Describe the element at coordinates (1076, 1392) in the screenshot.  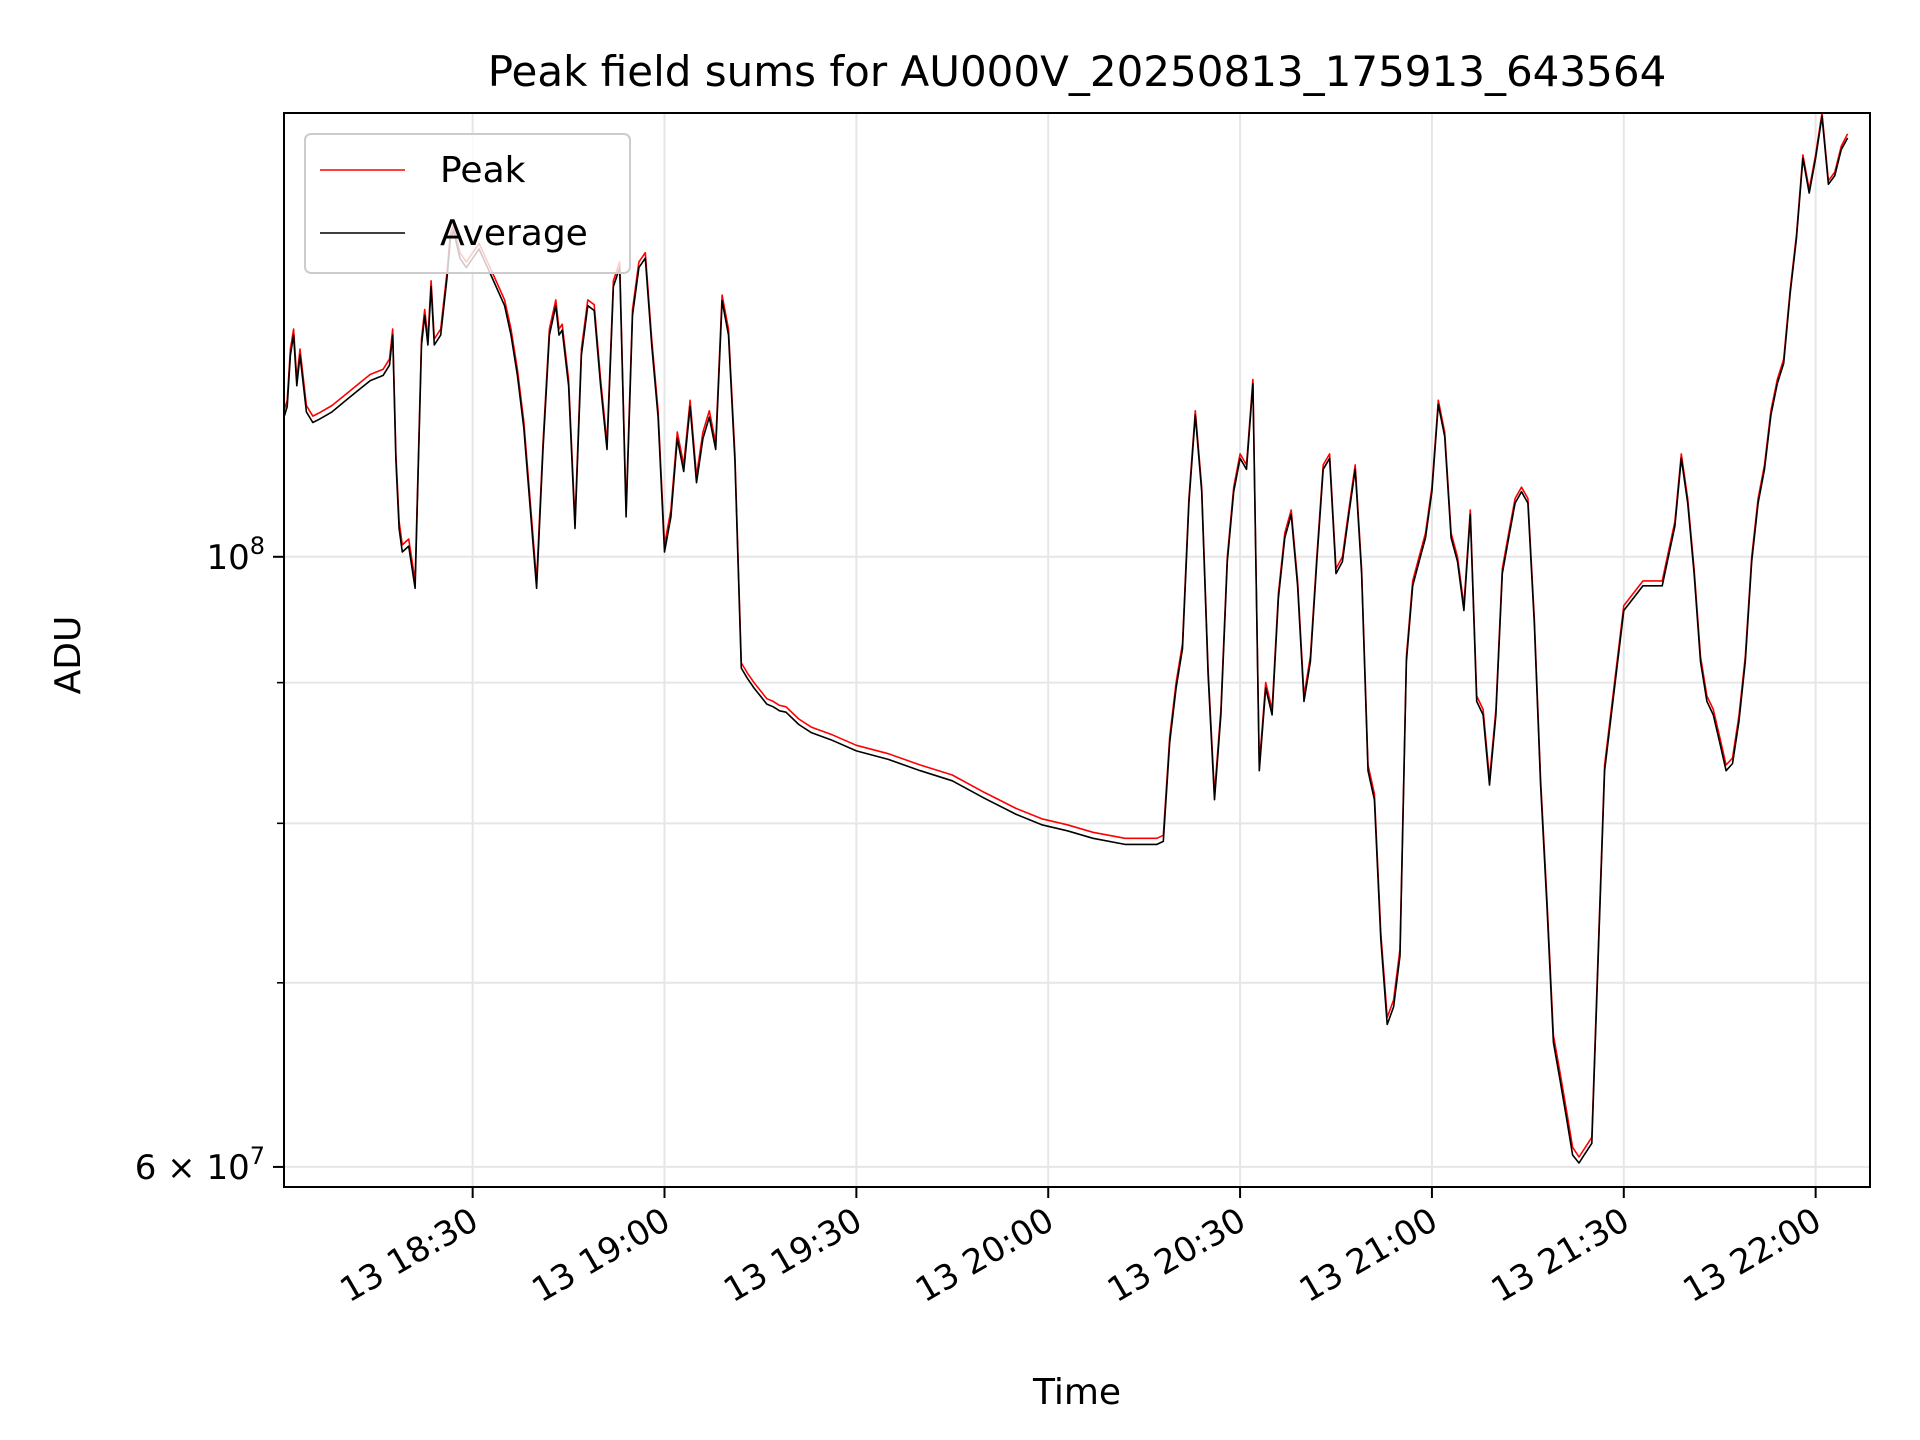
I see `x-axis-label: Time` at that location.